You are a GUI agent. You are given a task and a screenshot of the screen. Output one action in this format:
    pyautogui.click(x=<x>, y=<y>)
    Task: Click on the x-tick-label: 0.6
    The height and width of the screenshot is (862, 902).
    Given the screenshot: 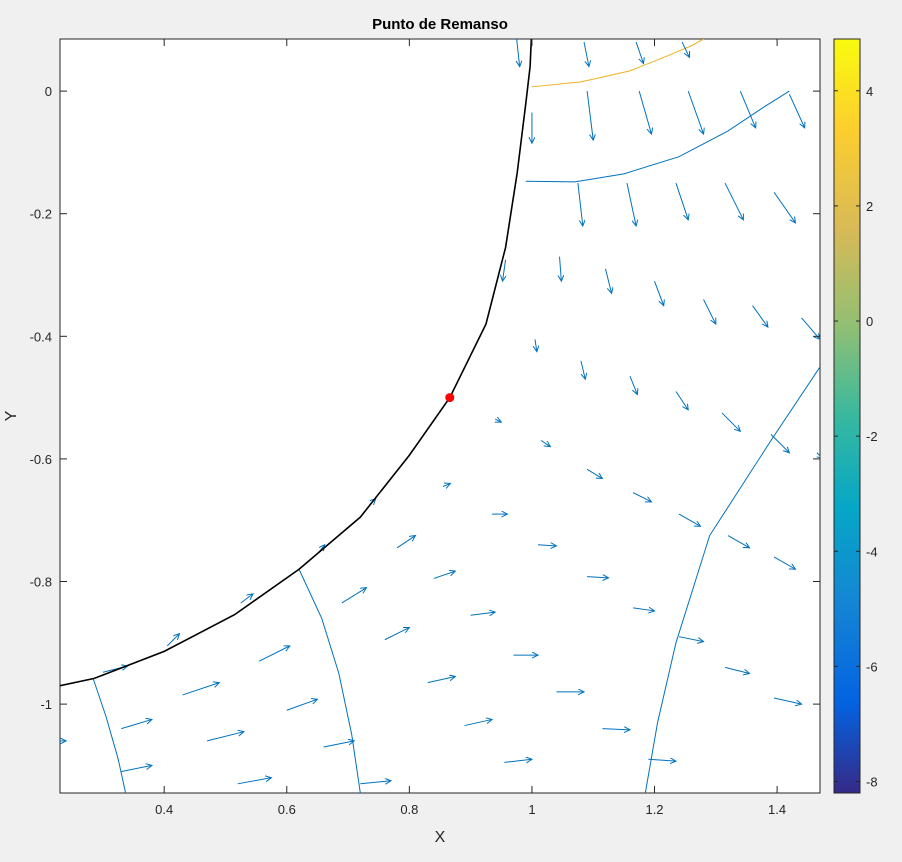 What is the action you would take?
    pyautogui.click(x=287, y=809)
    